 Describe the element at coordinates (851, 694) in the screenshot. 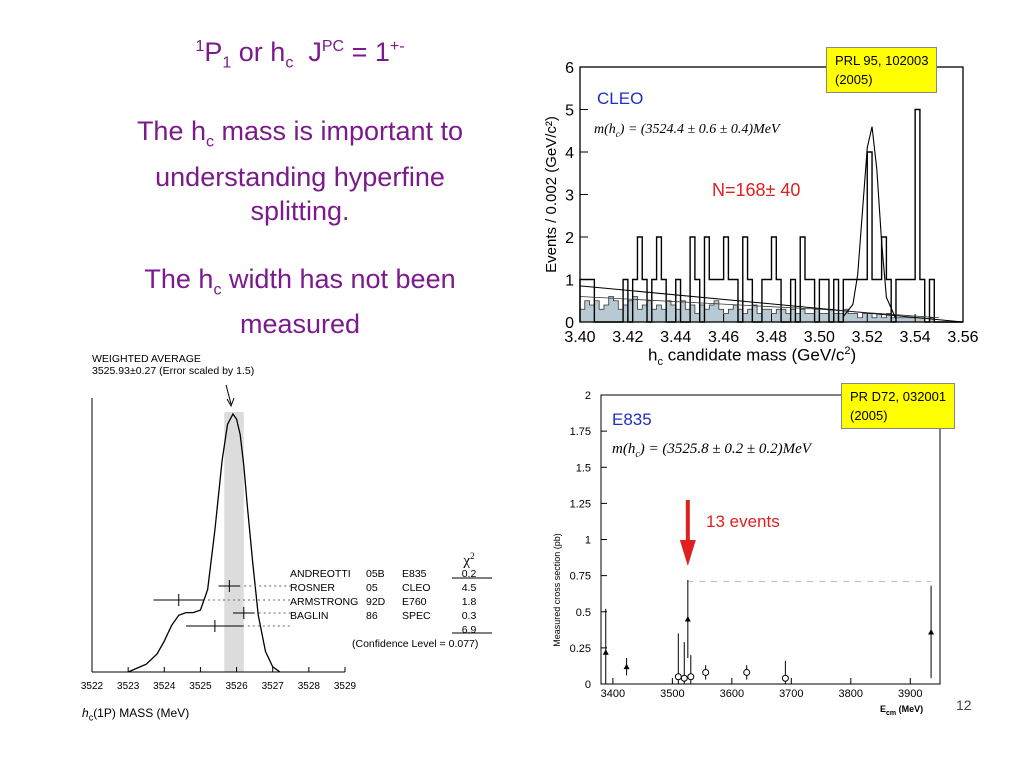

I see `e835-x-tick-label: 3800` at that location.